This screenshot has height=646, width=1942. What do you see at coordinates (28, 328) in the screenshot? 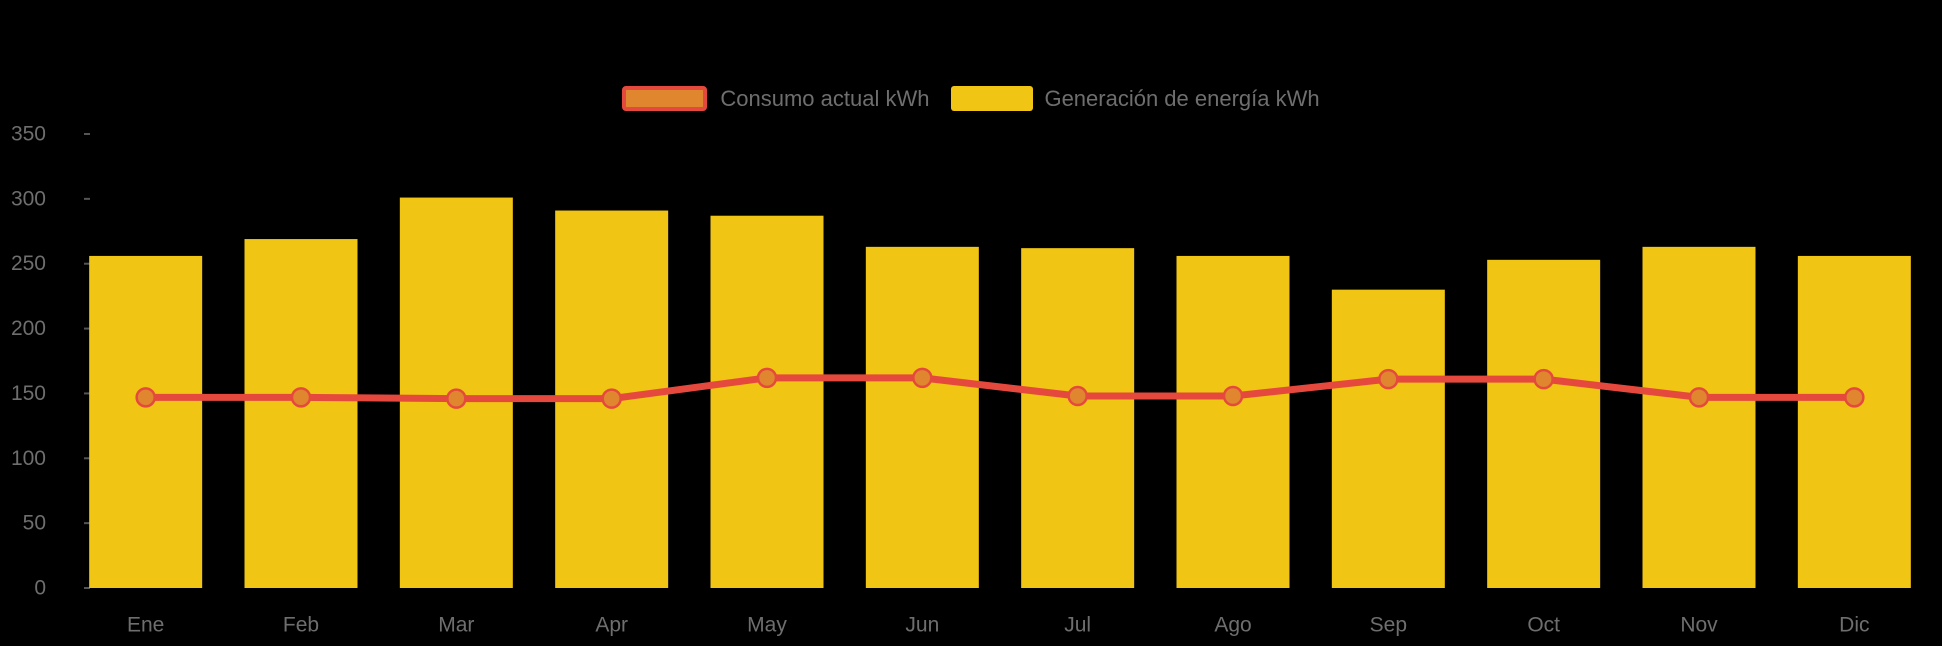
I see `y-axis-label-200: 200` at bounding box center [28, 328].